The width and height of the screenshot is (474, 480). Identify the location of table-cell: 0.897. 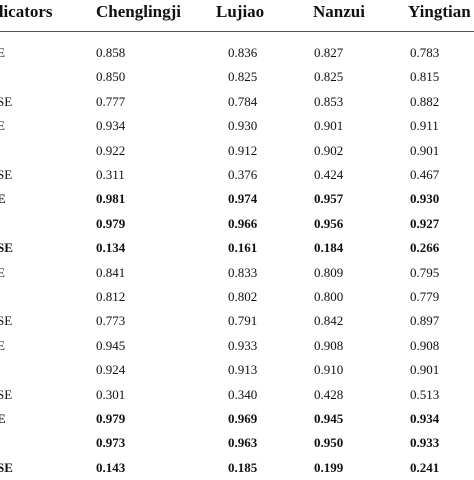
(425, 321).